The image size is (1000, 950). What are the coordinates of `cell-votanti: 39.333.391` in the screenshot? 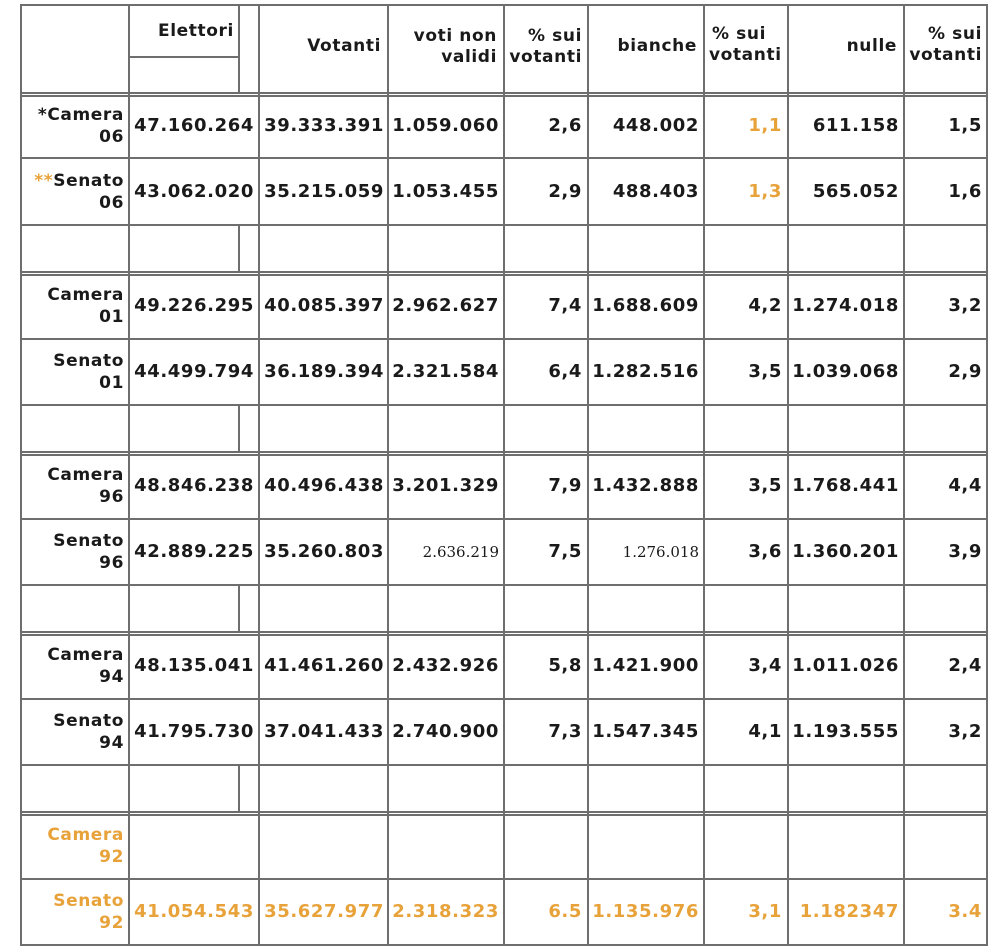 It's located at (324, 125).